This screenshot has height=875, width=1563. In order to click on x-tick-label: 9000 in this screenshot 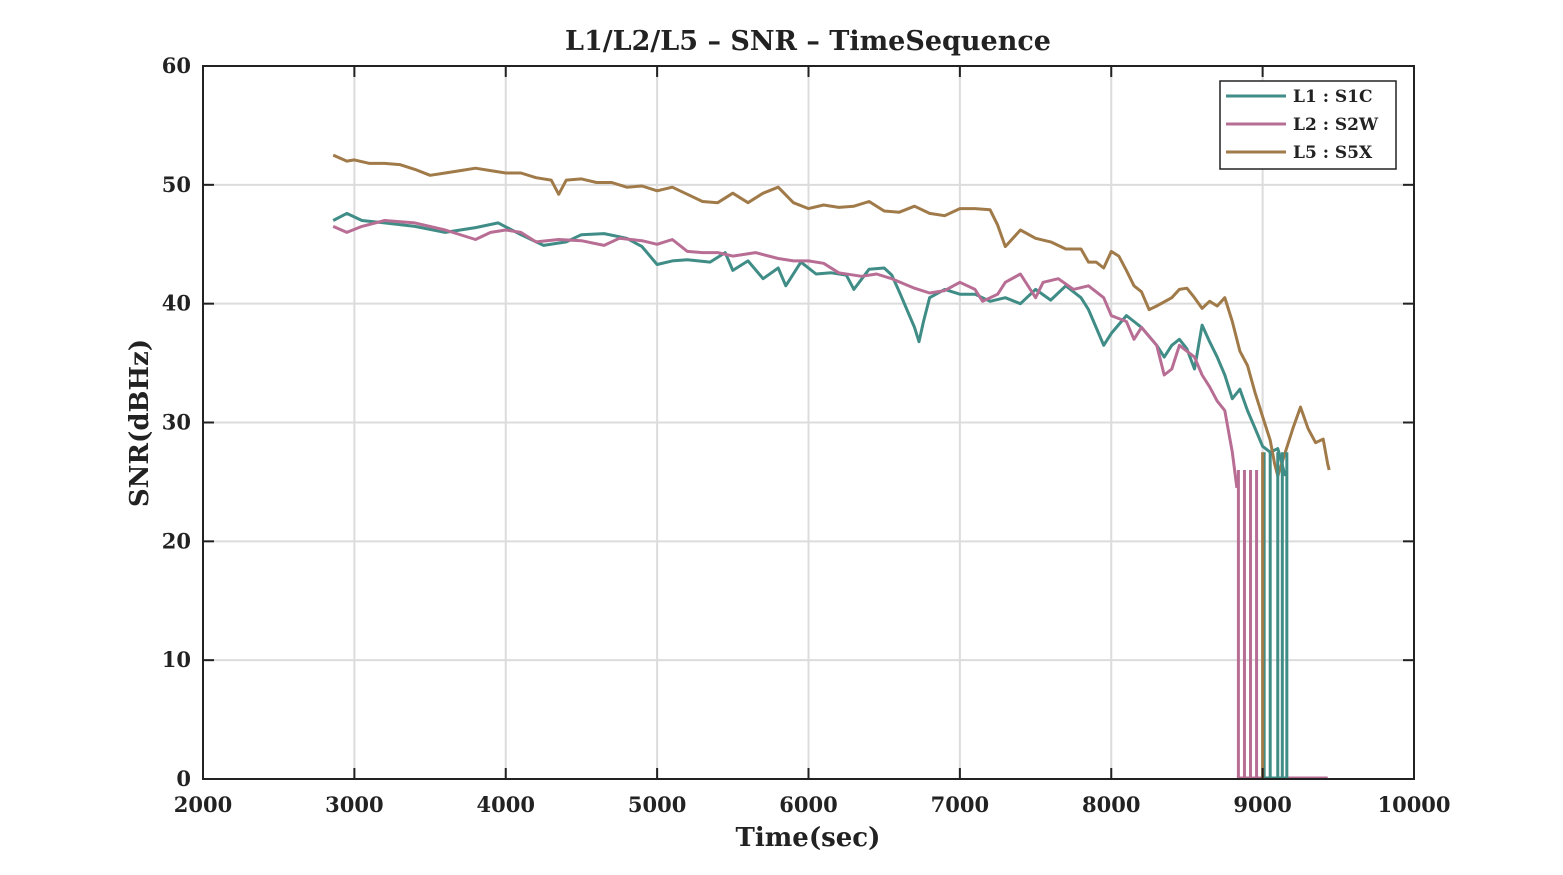, I will do `click(1262, 804)`.